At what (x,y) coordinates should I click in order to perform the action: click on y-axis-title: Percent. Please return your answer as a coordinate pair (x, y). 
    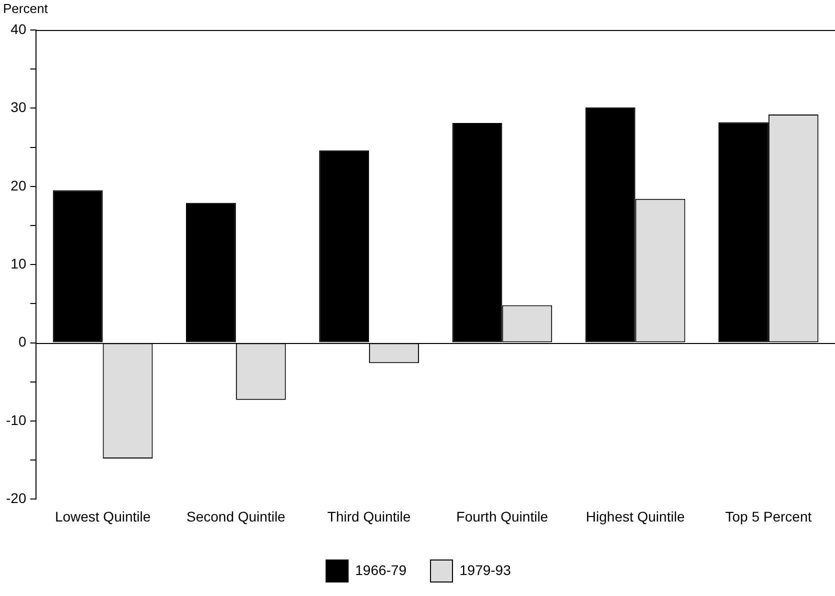
    Looking at the image, I should click on (25, 8).